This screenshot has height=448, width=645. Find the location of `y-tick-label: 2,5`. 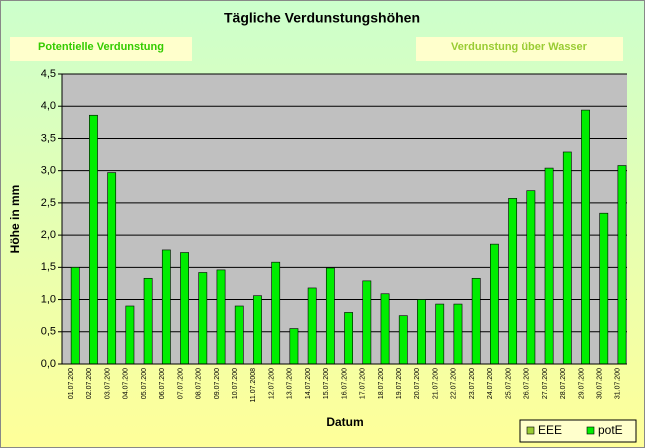

y-tick-label: 2,5 is located at coordinates (48, 203).